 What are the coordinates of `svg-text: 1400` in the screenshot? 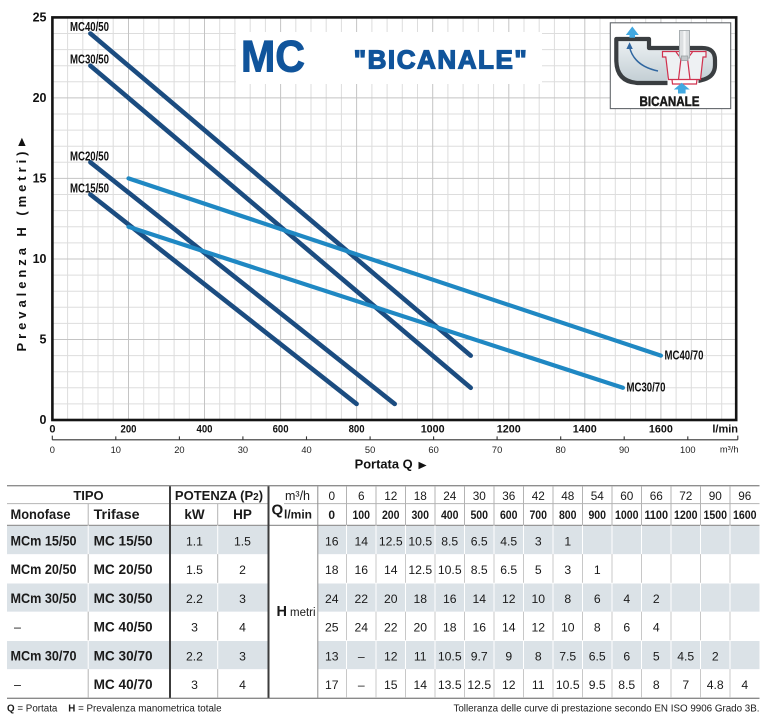 It's located at (585, 430).